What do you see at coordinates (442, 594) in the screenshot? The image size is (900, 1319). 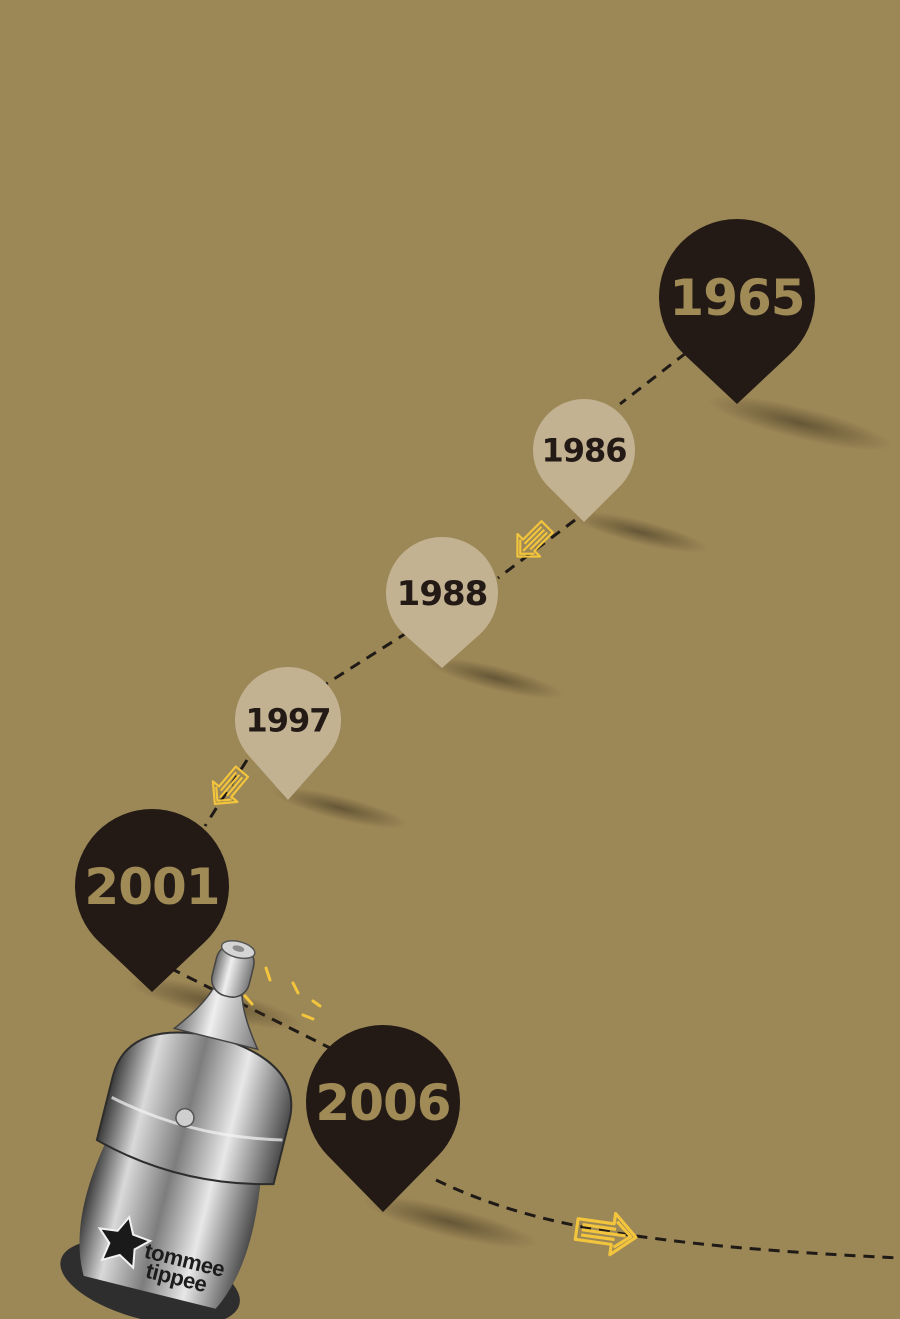 I see `timeline-year-label: 1988` at bounding box center [442, 594].